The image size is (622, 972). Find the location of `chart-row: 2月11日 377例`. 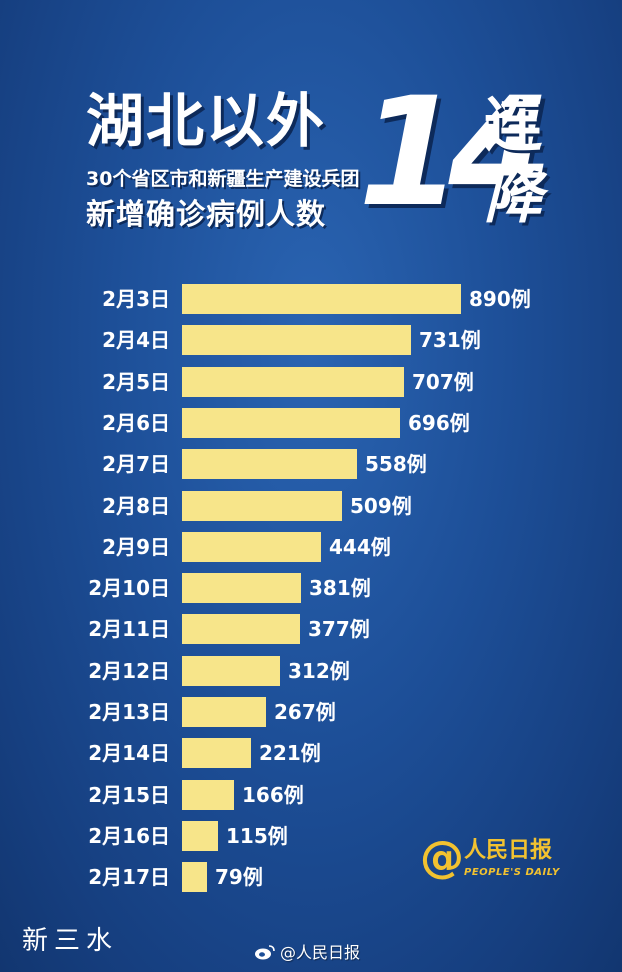

chart-row: 2月11日 377例 is located at coordinates (311, 629).